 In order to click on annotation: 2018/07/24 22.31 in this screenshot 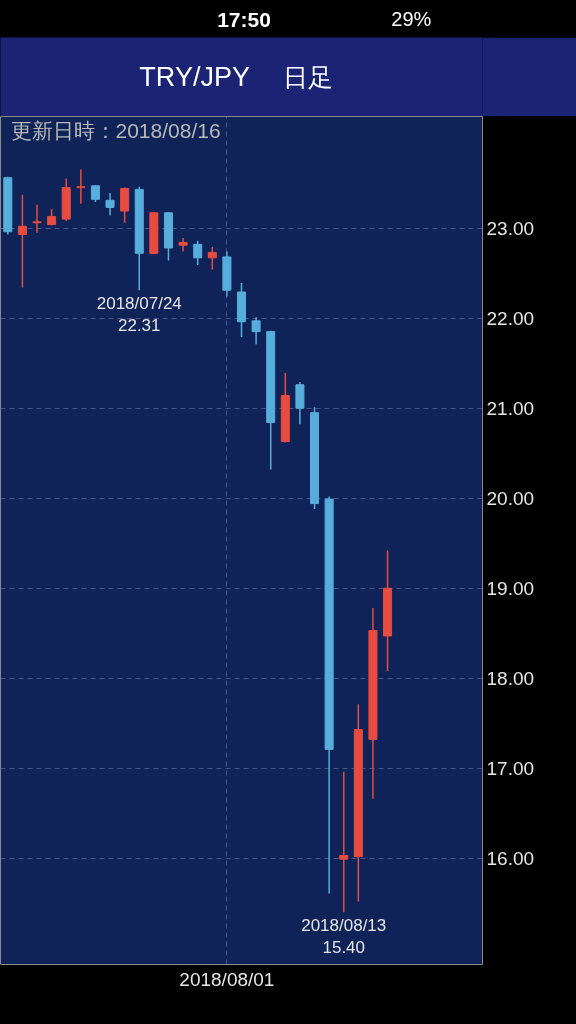, I will do `click(139, 315)`.